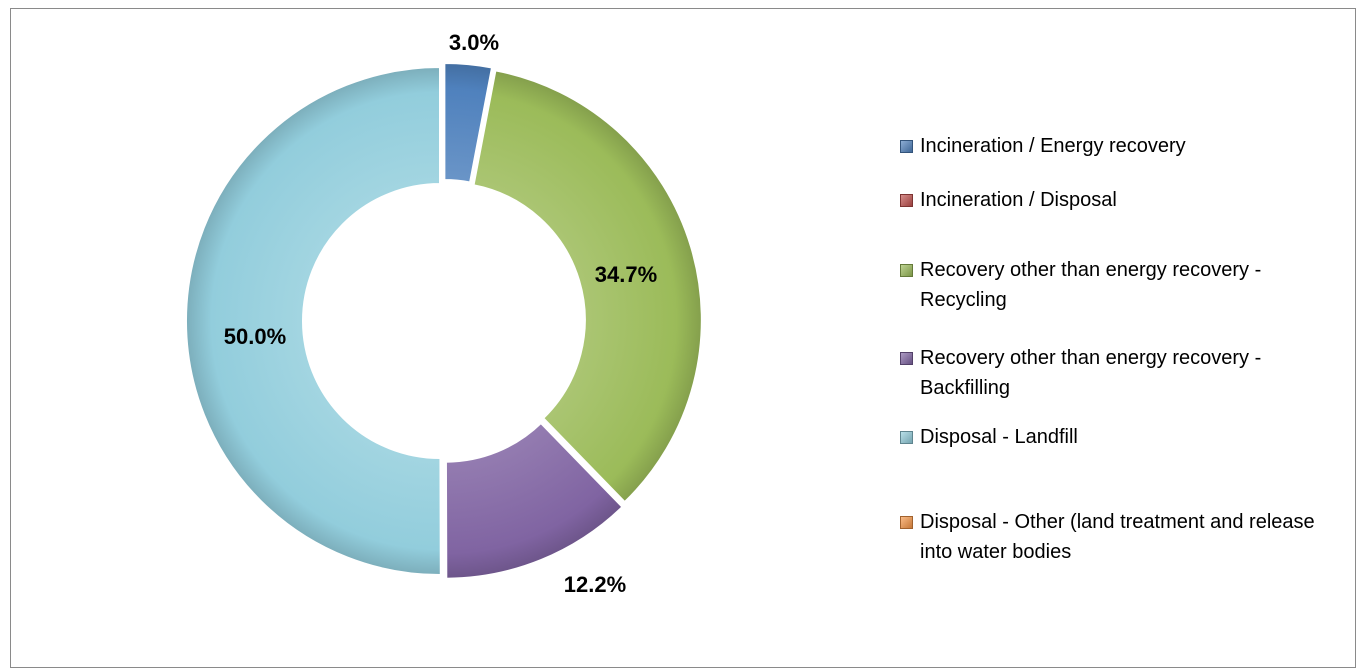  Describe the element at coordinates (474, 42) in the screenshot. I see `slice-data-label: 3.0%` at that location.